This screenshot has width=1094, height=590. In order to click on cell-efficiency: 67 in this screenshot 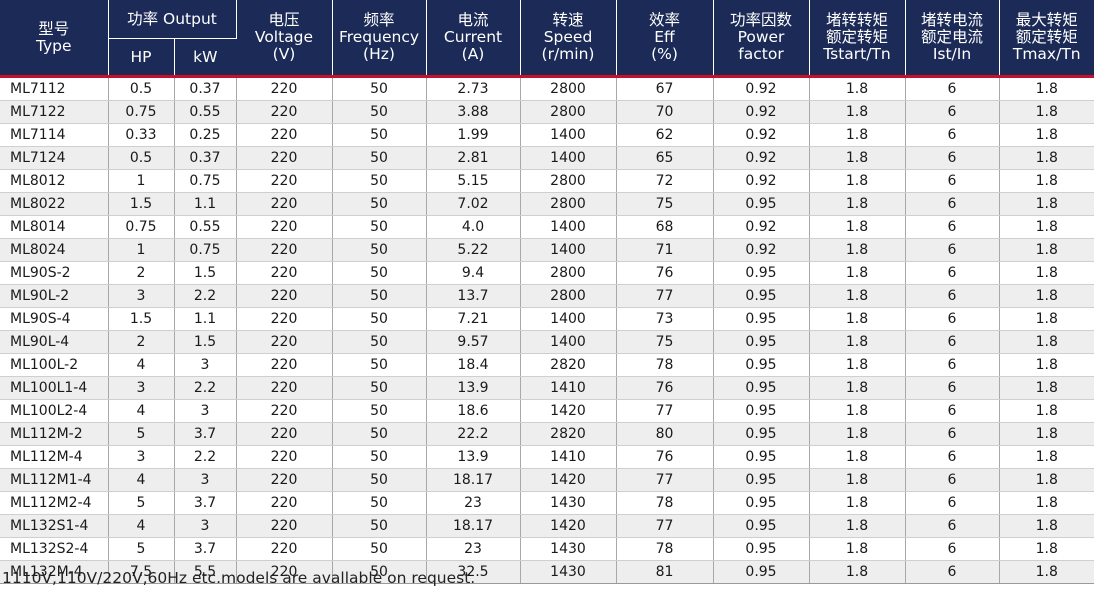, I will do `click(665, 88)`.